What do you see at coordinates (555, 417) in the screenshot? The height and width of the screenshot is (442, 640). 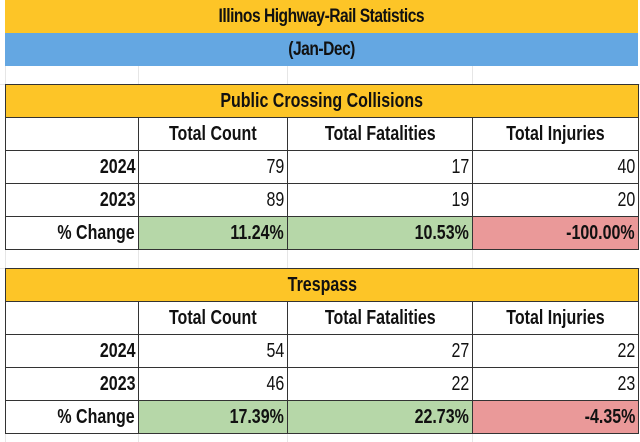 I see `cell-change-total-injuries: -4.35%` at bounding box center [555, 417].